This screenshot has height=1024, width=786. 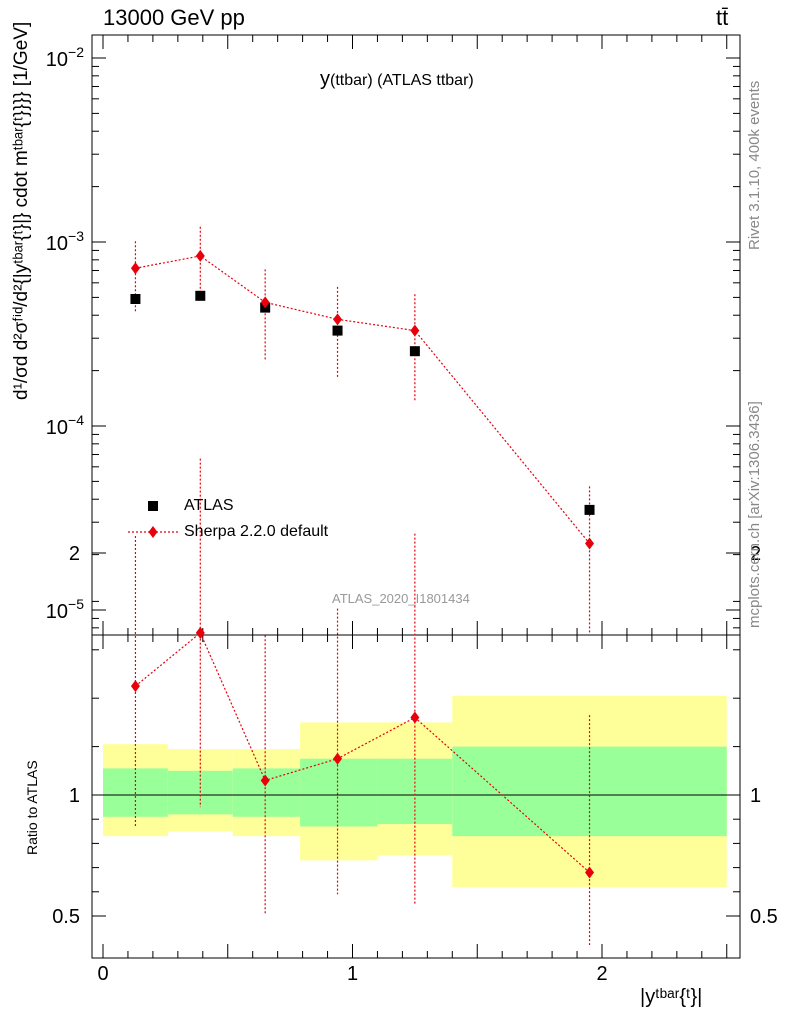 I want to click on mcplots-label: mcplots.cern.ch [arXiv:1306.3436], so click(x=754, y=514).